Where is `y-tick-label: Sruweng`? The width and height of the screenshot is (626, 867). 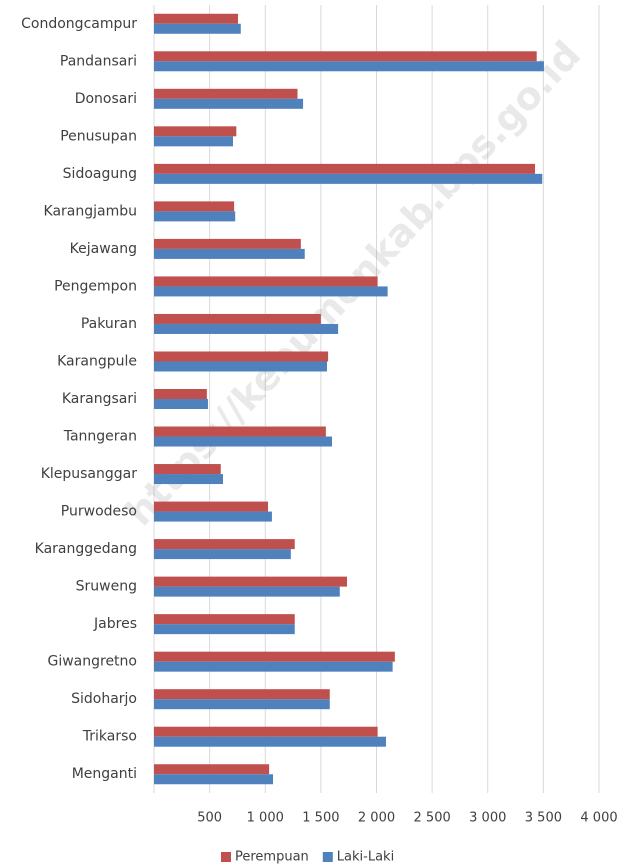
y-tick-label: Sruweng is located at coordinates (106, 587).